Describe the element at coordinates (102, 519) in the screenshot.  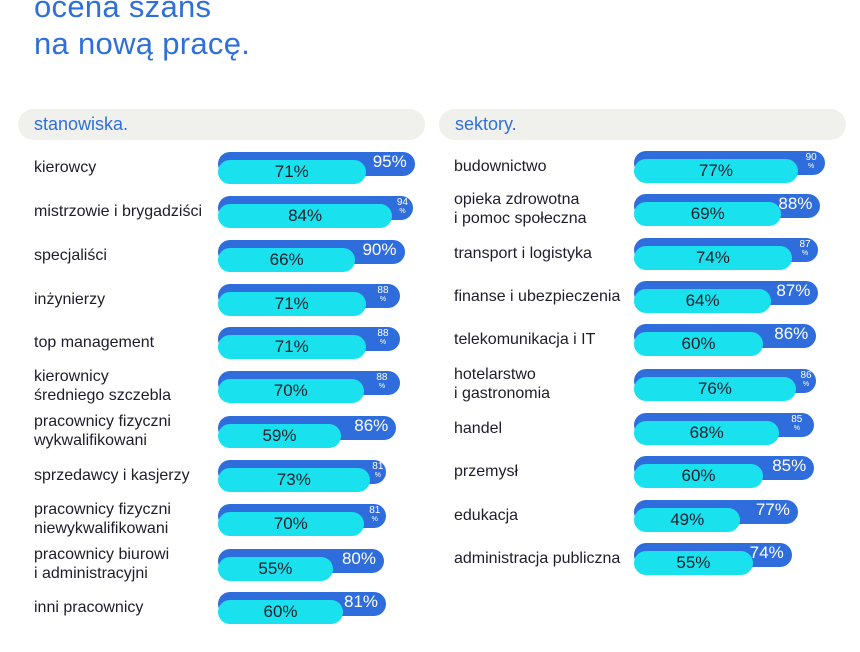
I see `row-label: pracownicy fizyczni niewykwalifikowani` at that location.